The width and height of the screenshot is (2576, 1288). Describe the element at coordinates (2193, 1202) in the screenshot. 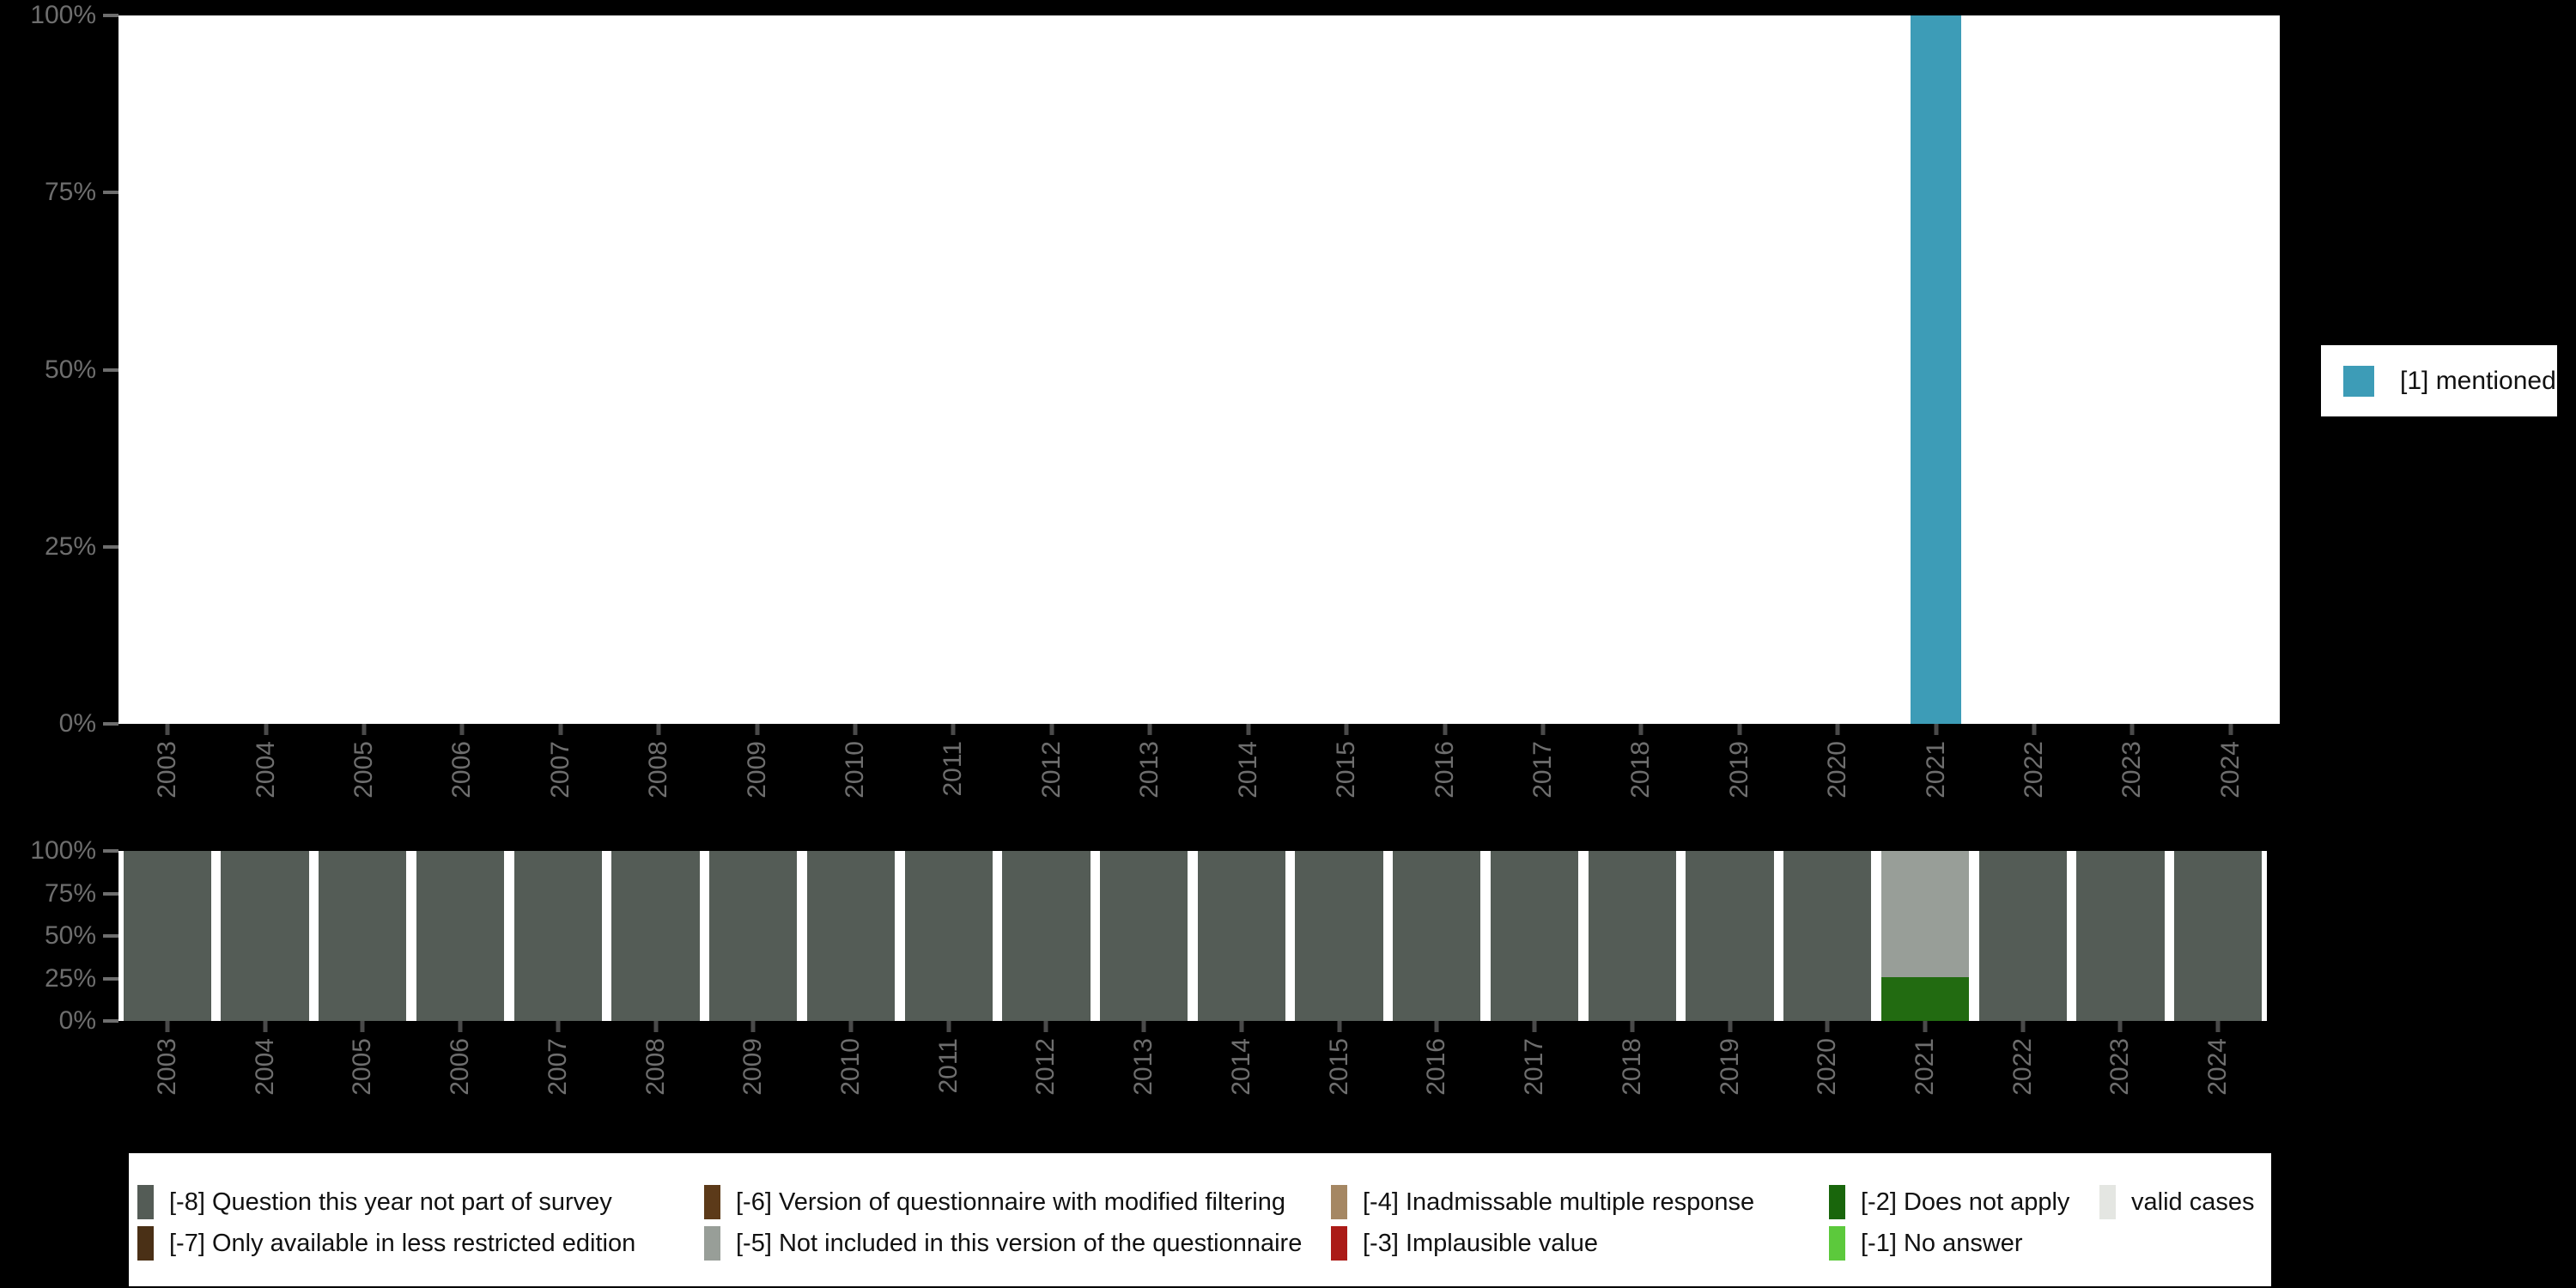

I see `legend-item-label: valid cases` at that location.